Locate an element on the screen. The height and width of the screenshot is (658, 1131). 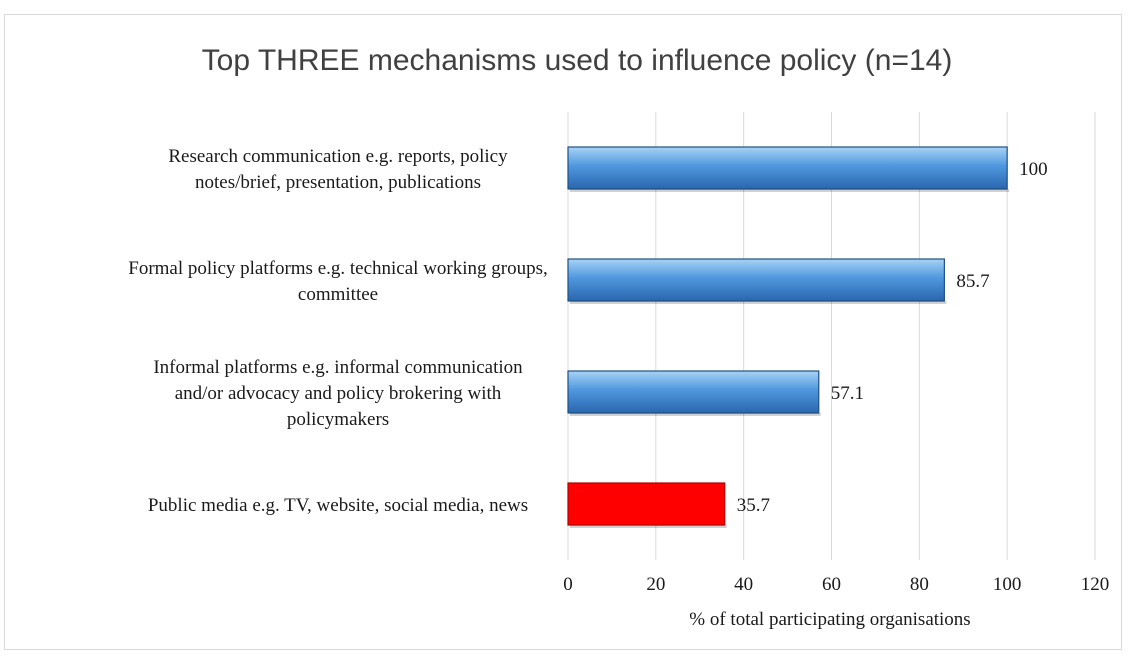
x-tick-label: 0 is located at coordinates (568, 584).